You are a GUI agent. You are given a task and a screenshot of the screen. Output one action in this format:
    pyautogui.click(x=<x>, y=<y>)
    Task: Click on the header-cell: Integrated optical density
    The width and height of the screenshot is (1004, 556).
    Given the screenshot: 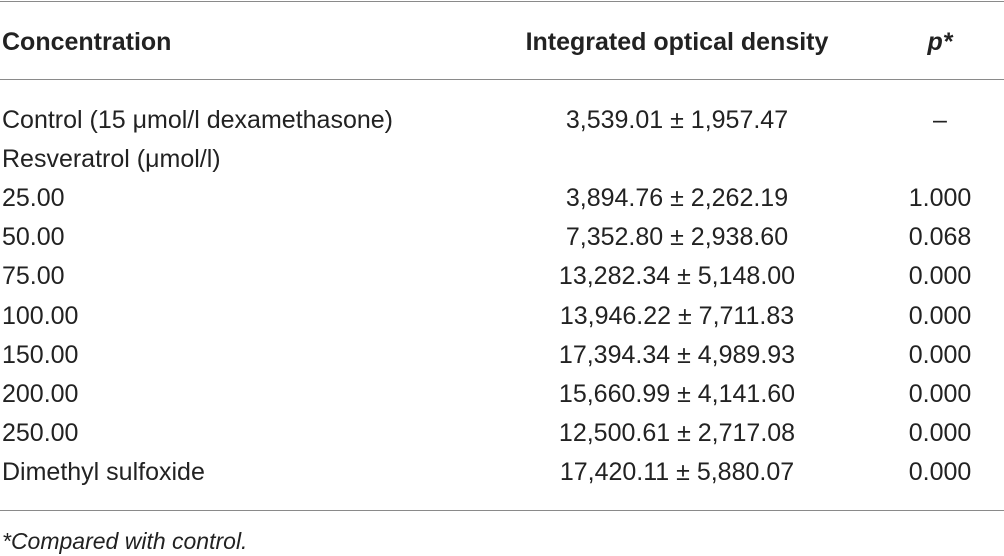 What is the action you would take?
    pyautogui.click(x=677, y=42)
    